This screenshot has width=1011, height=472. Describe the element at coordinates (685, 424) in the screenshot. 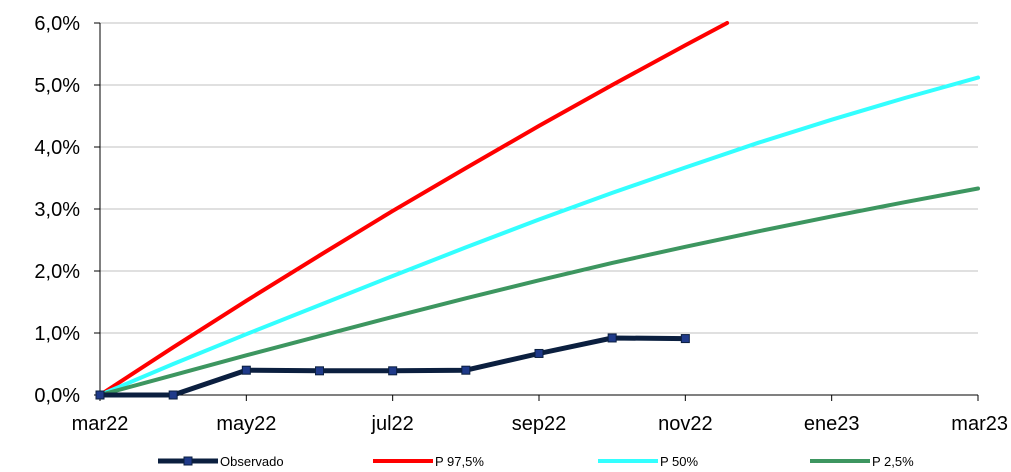

I see `x-tick-label: nov22` at that location.